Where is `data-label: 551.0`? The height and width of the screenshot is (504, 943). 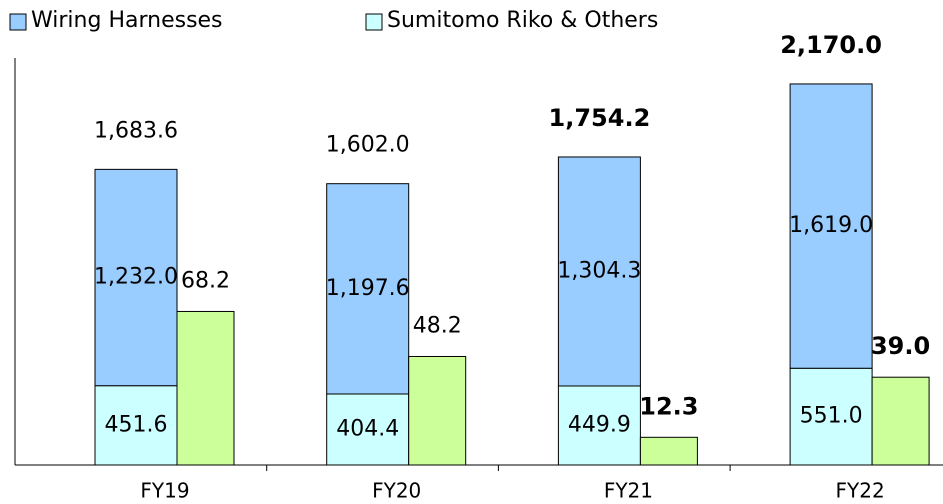
data-label: 551.0 is located at coordinates (831, 416).